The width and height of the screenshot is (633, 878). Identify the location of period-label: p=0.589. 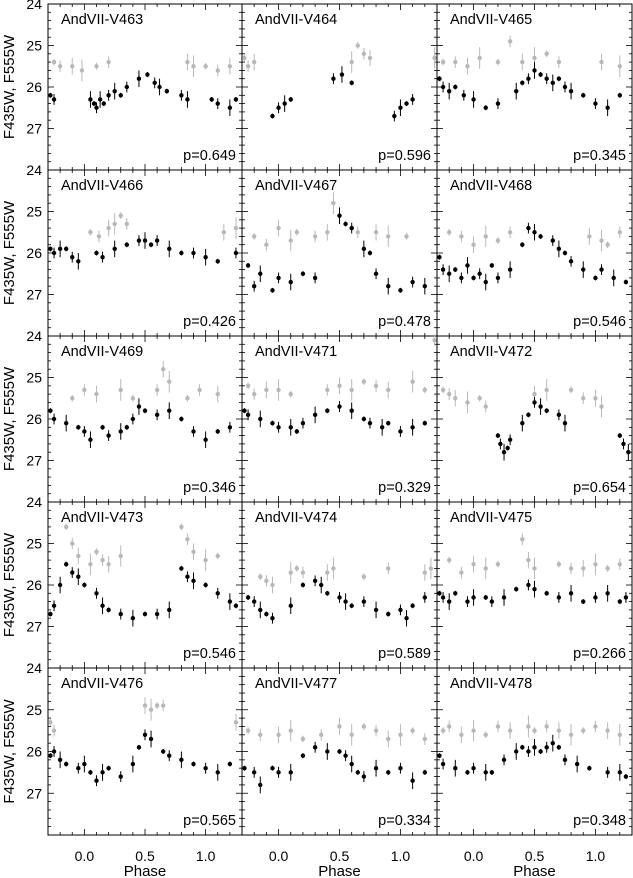
(404, 654).